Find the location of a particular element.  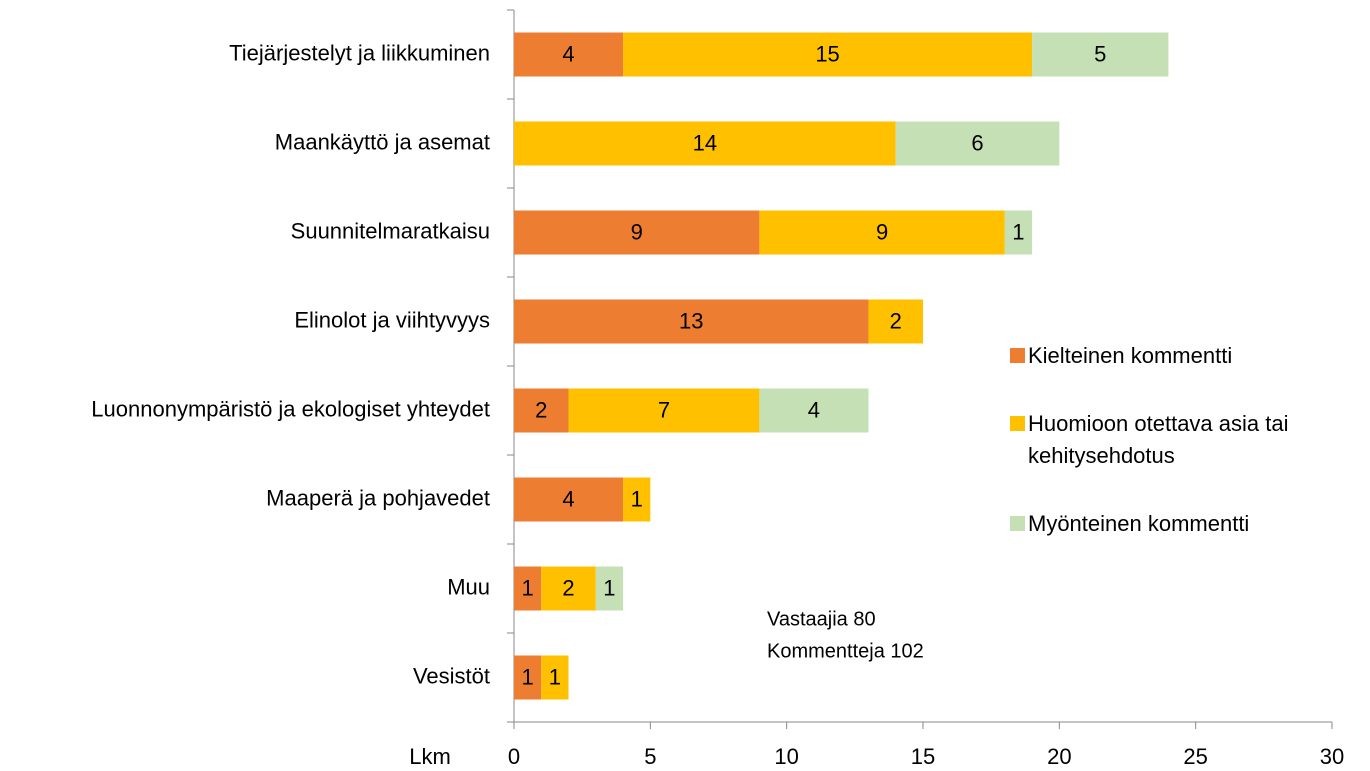

legend-label: Myönteinen kommentti is located at coordinates (1139, 523).